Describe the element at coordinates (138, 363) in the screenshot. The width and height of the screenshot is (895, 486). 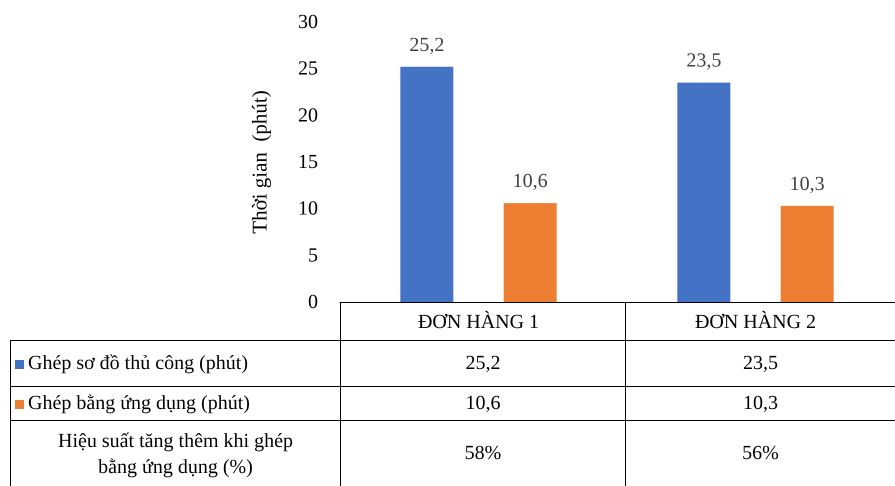
I see `legend-label: Ghép sơ đồ thủ công (phút)` at that location.